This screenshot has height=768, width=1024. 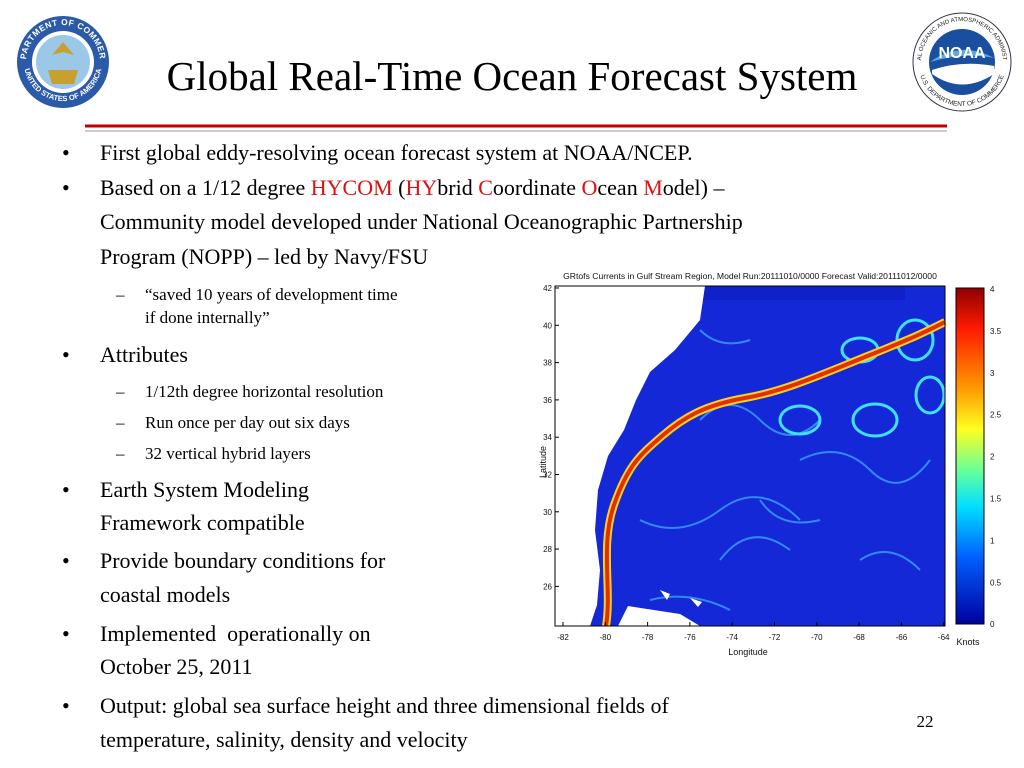 What do you see at coordinates (925, 721) in the screenshot?
I see `page-number: 22` at bounding box center [925, 721].